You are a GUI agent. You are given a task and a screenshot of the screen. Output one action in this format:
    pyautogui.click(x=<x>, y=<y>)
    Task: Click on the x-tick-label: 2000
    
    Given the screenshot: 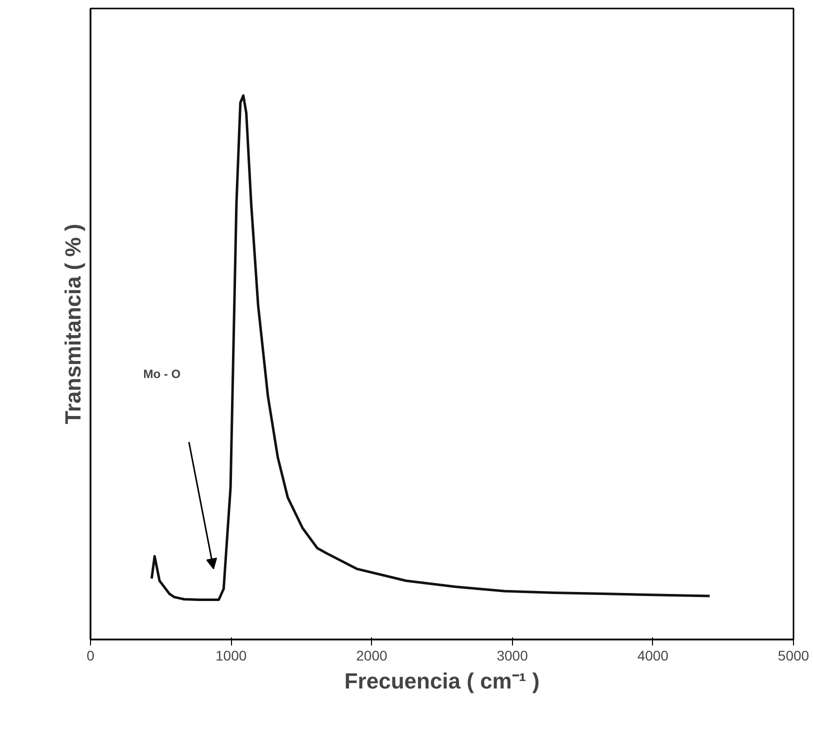 What is the action you would take?
    pyautogui.click(x=372, y=656)
    